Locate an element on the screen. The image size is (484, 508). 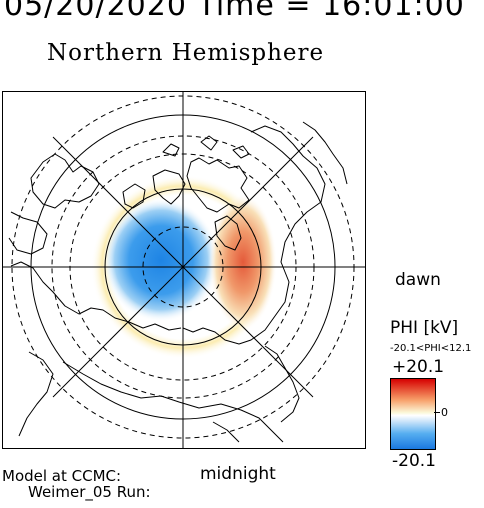
coastline-greenland is located at coordinates (218, 185).